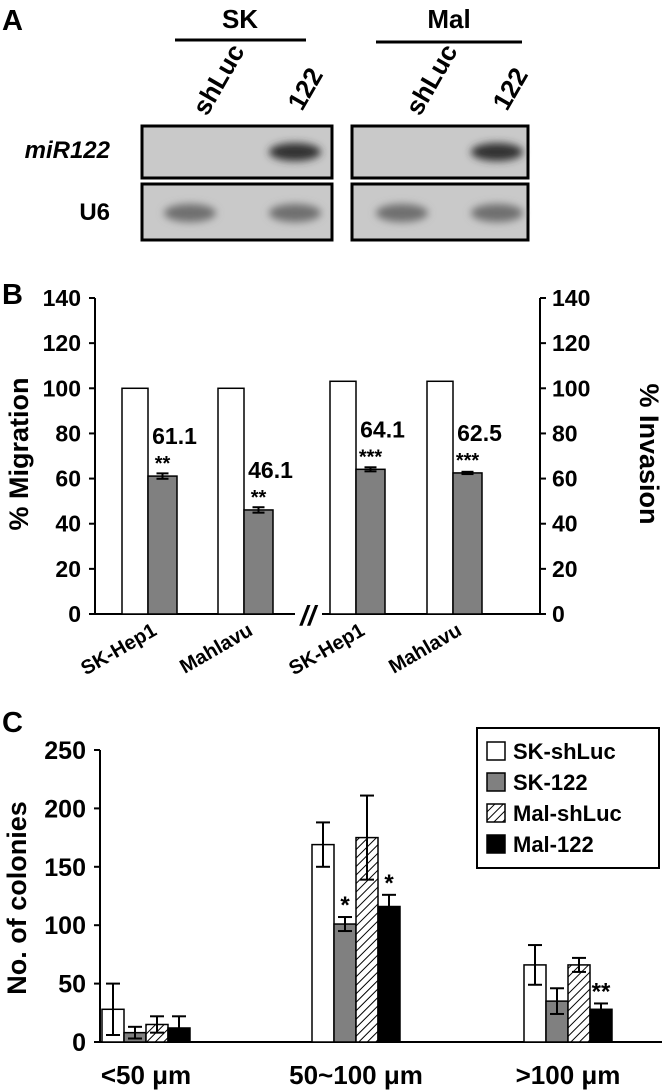 This screenshot has height=1091, width=667. What do you see at coordinates (231, 501) in the screenshot?
I see `panel-b-bar-mahlavu-migration-shluc` at bounding box center [231, 501].